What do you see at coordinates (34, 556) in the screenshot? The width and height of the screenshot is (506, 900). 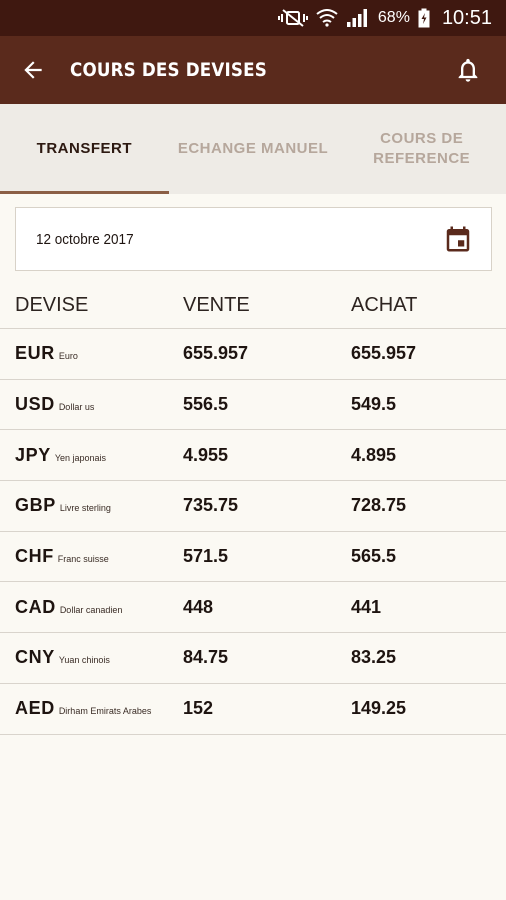 I see `currency-code: CHF` at bounding box center [34, 556].